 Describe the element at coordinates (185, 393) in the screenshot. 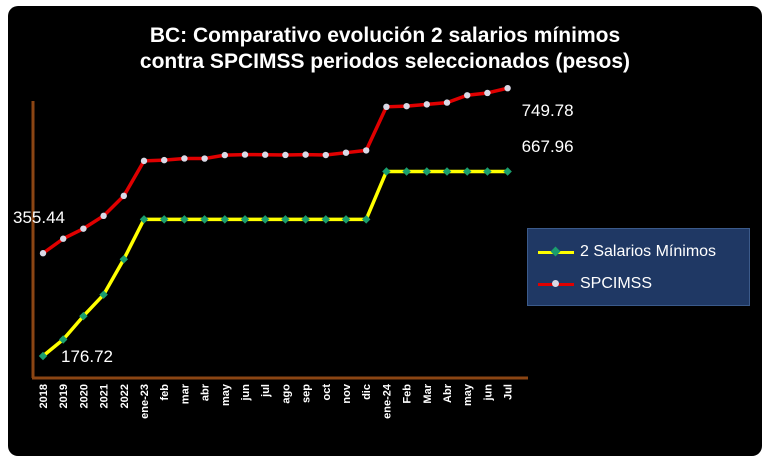

I see `x-tick-label: mar` at that location.